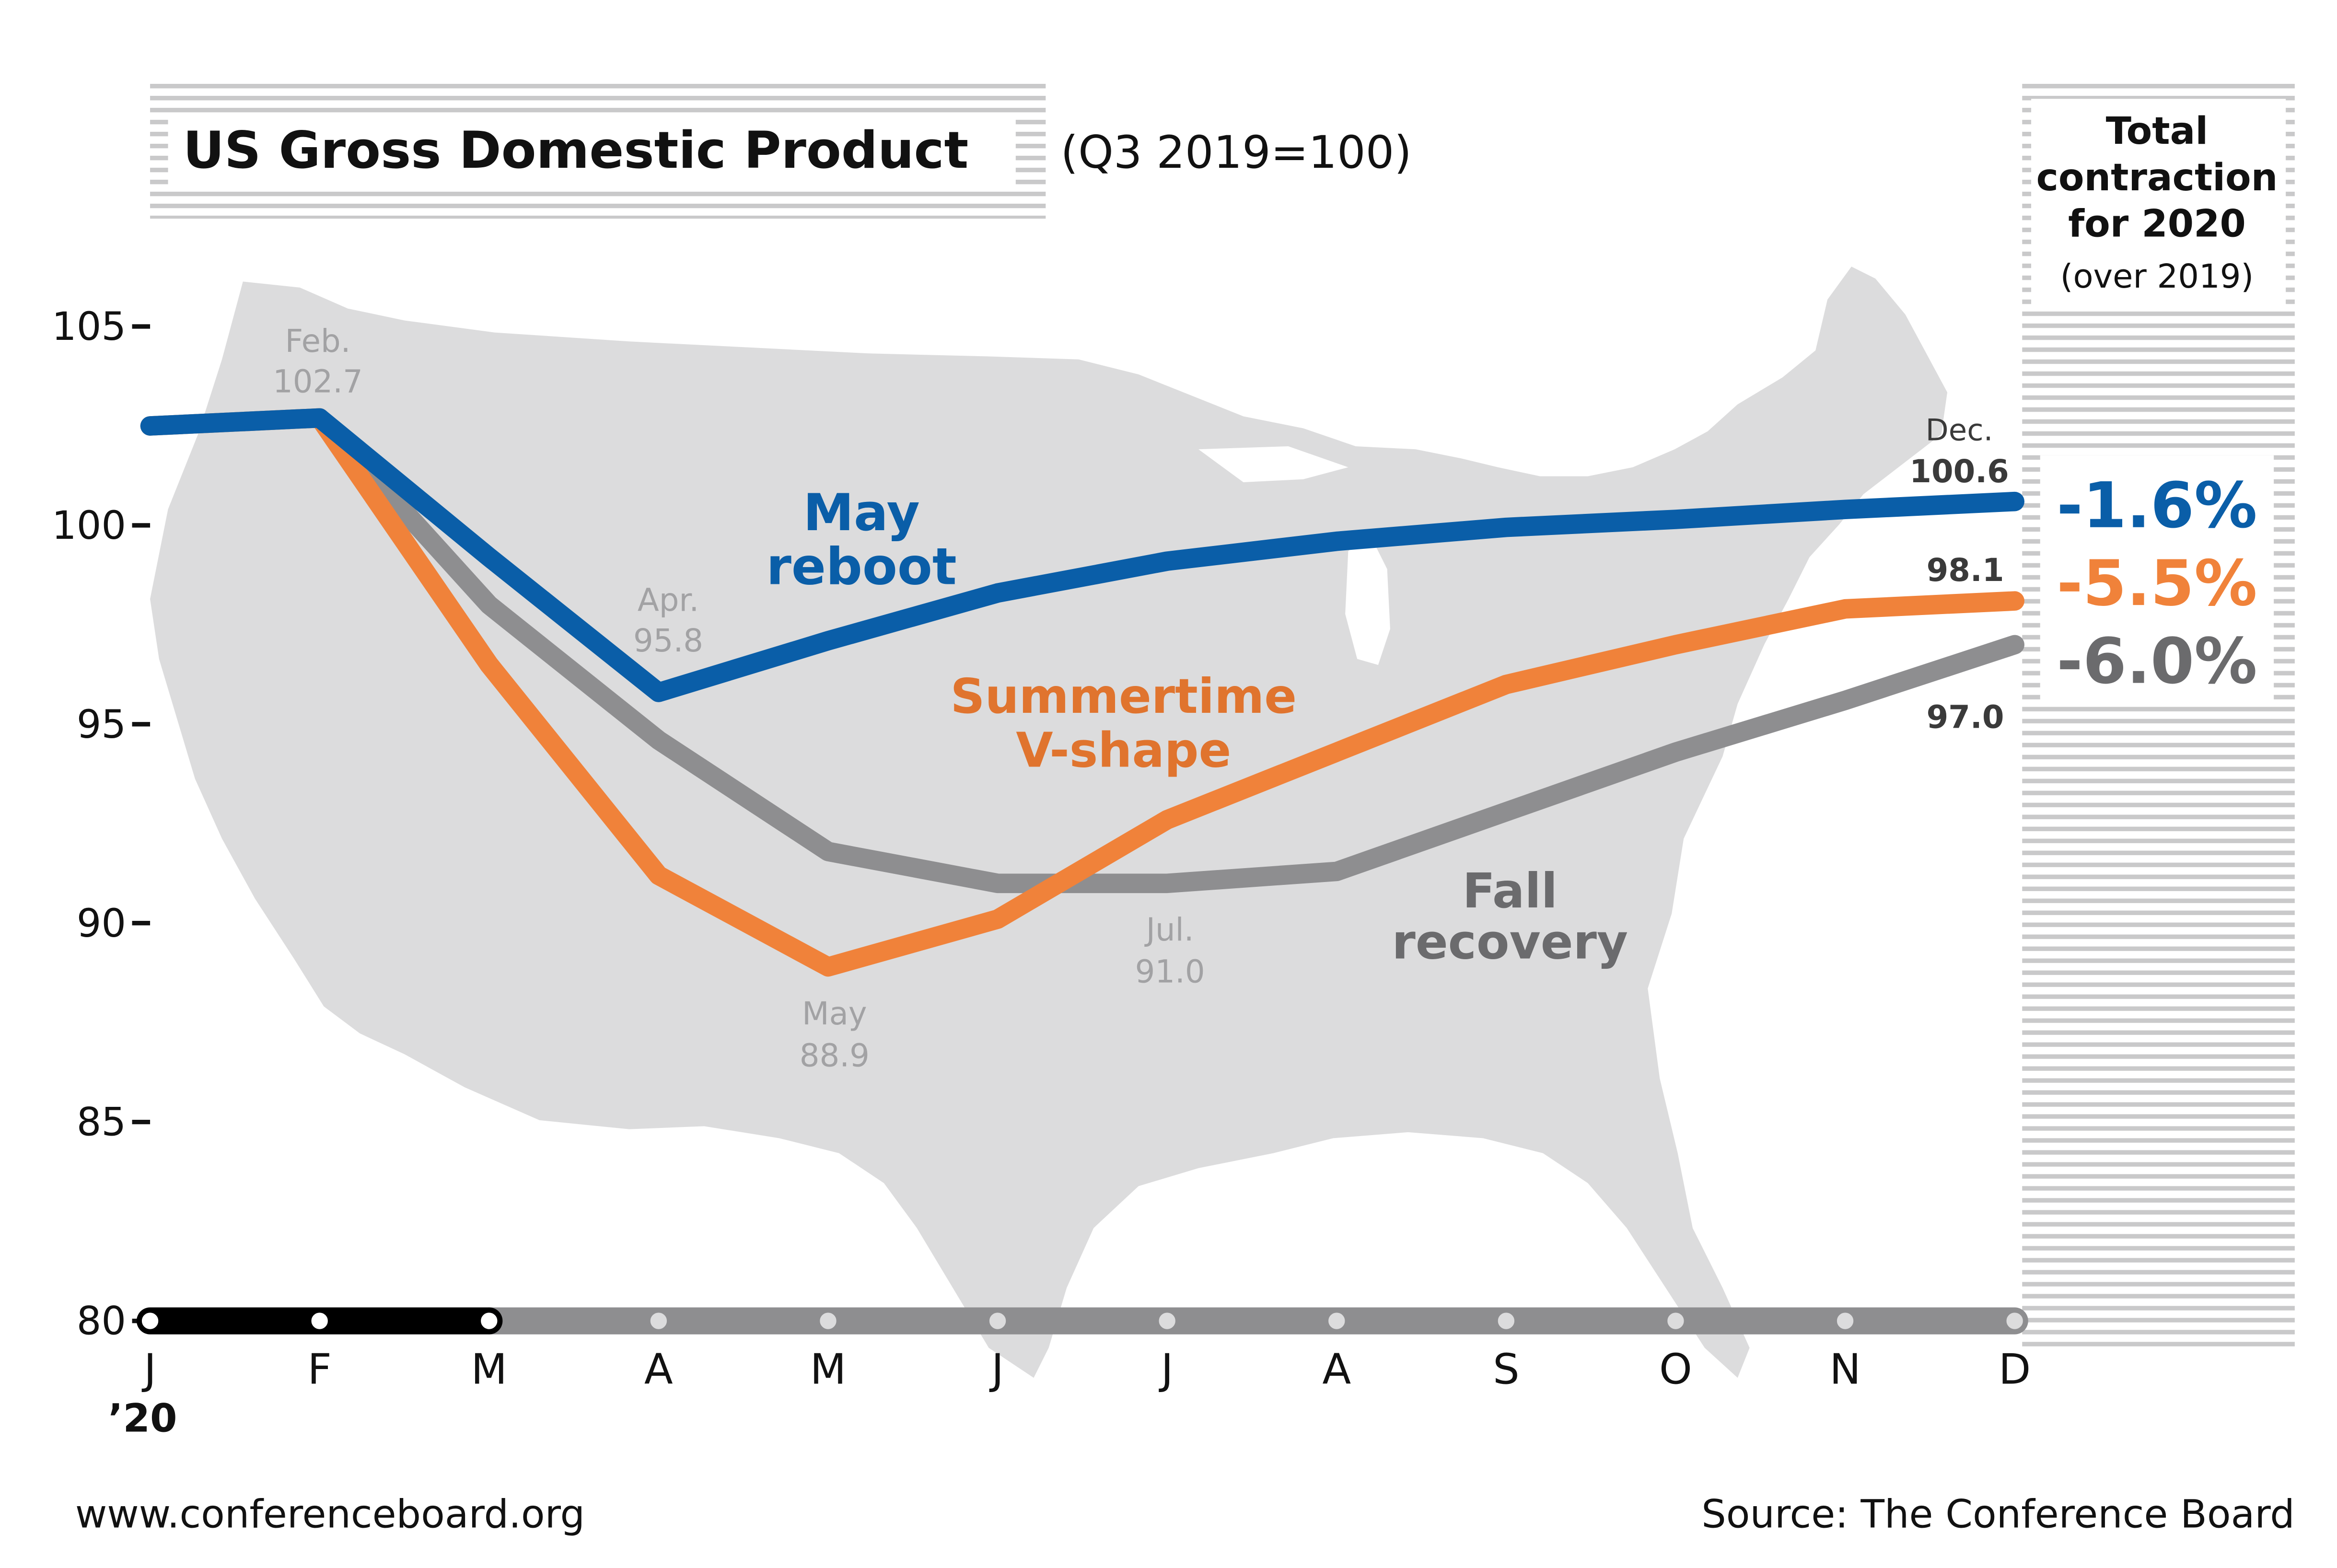 Image resolution: width=2337 pixels, height=1568 pixels. I want to click on chart-title: US Gross Domestic Product, so click(576, 150).